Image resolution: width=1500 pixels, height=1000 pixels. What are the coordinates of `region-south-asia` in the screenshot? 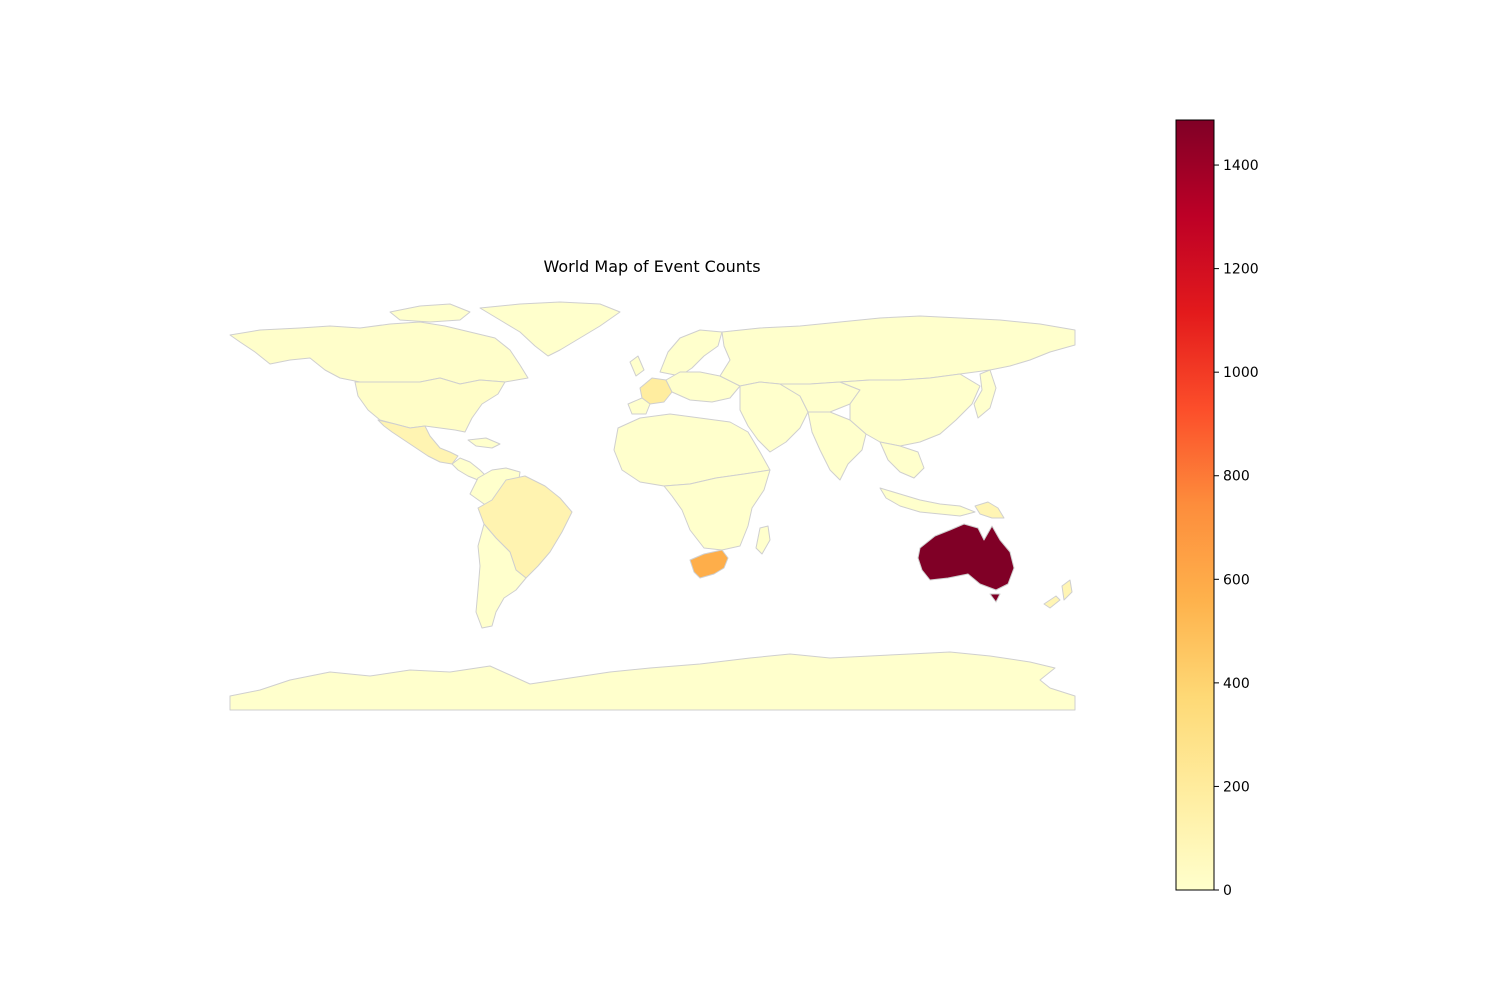 It's located at (837, 446).